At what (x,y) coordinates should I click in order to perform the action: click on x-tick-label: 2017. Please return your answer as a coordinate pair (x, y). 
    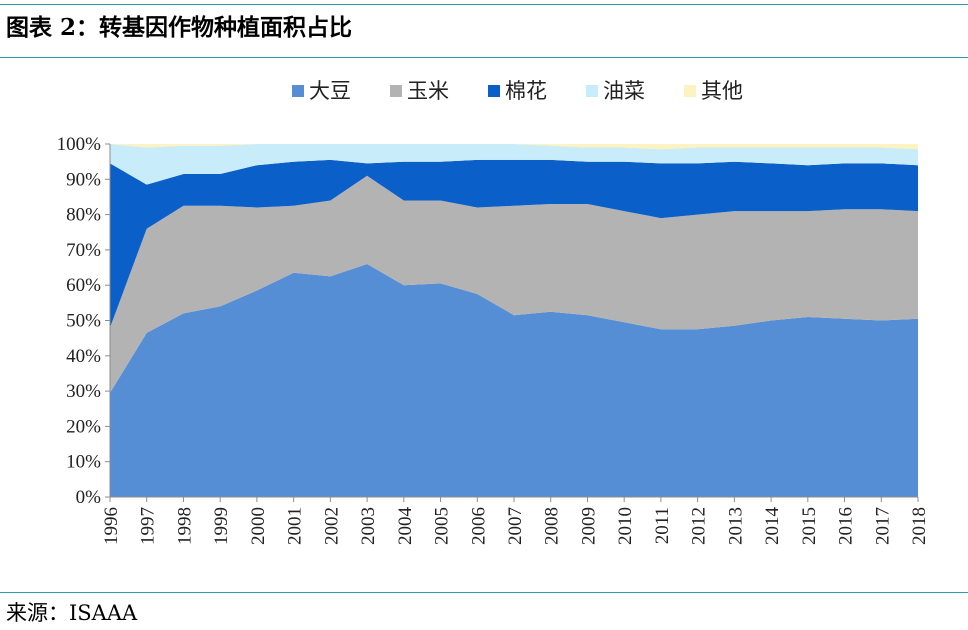
    Looking at the image, I should click on (882, 526).